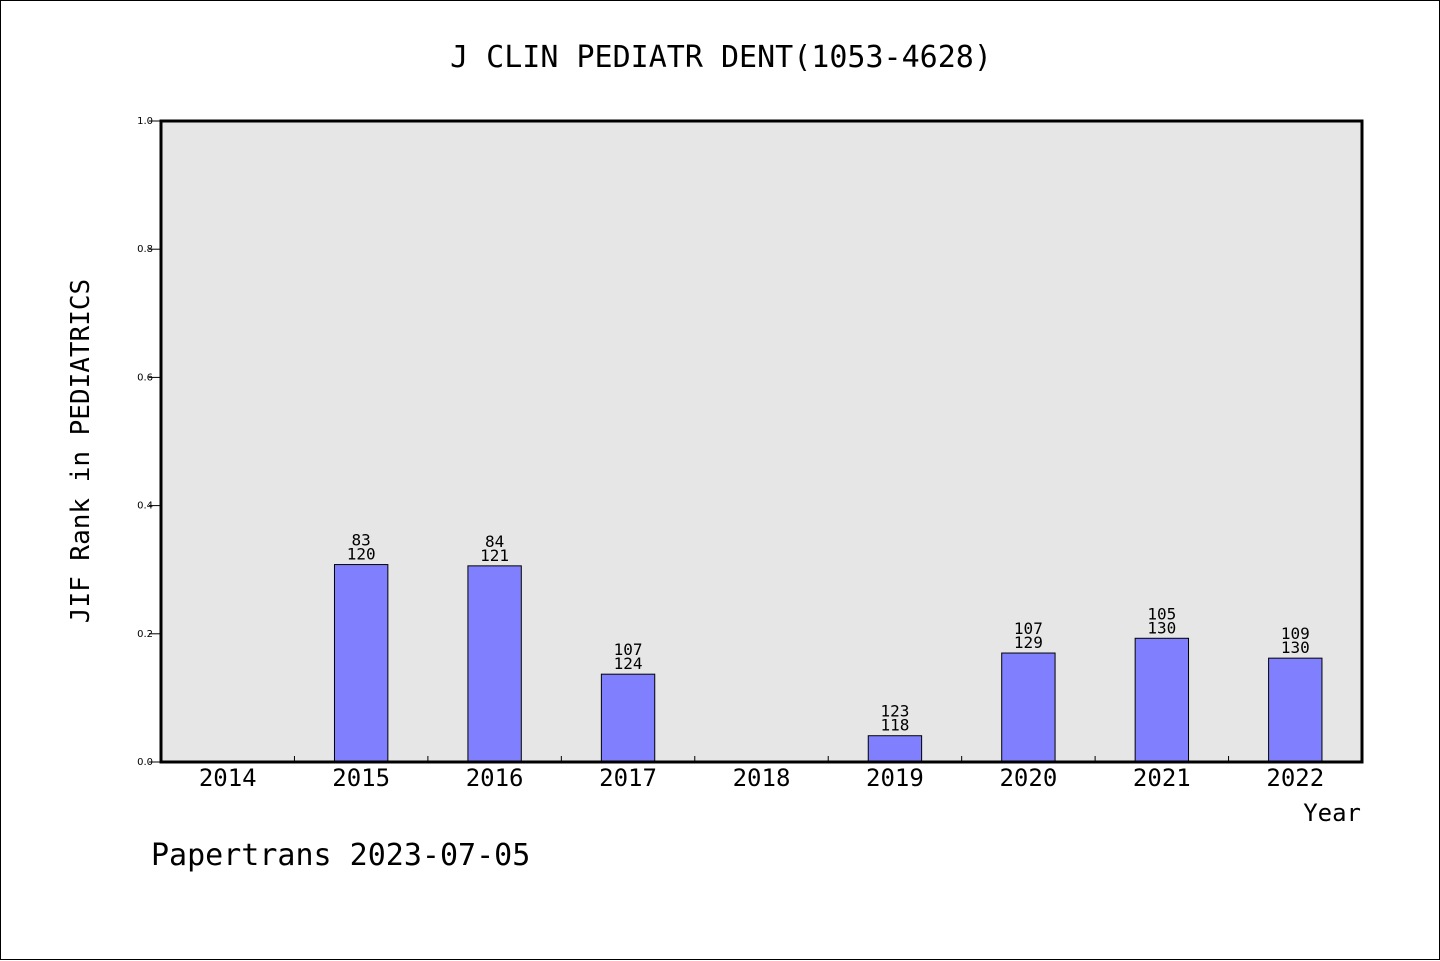 This screenshot has height=961, width=1440. What do you see at coordinates (895, 749) in the screenshot?
I see `bar-2019` at bounding box center [895, 749].